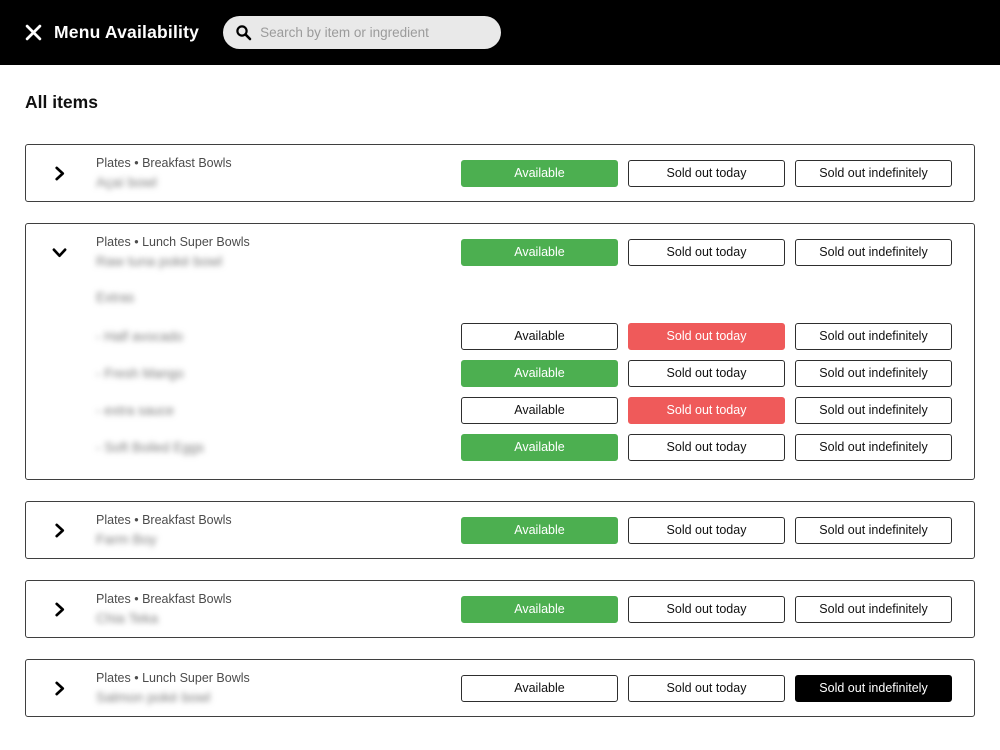 The width and height of the screenshot is (1000, 750). Describe the element at coordinates (61, 102) in the screenshot. I see `section-heading: All items` at that location.